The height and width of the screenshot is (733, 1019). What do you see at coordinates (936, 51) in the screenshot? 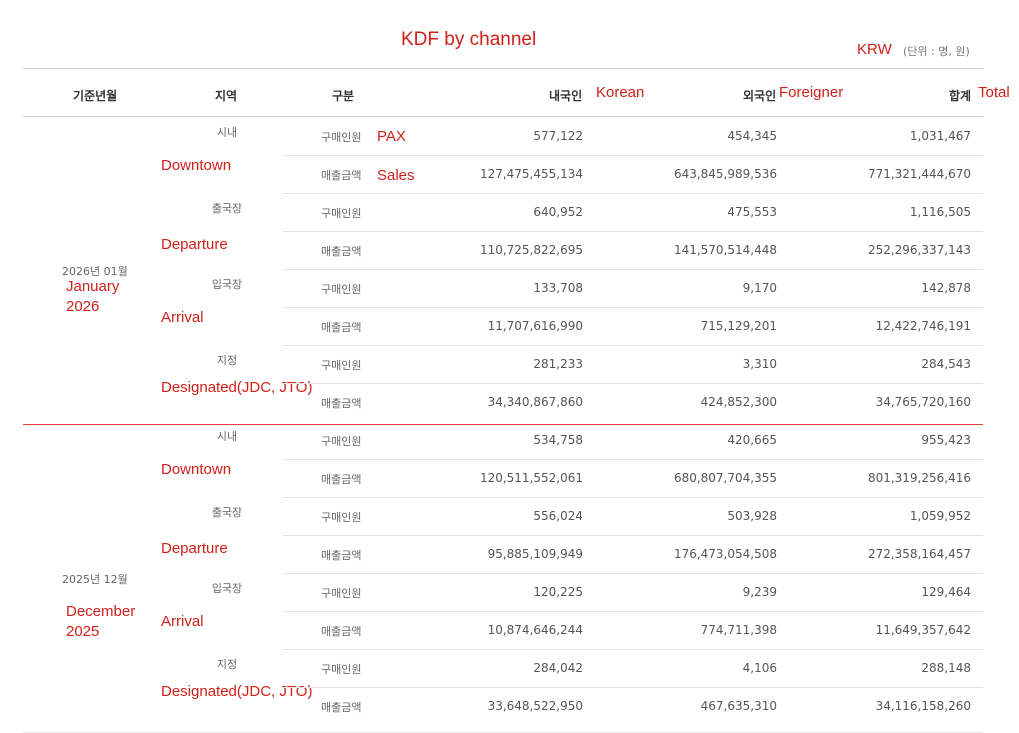
I see `unit-note: (단위 : 명, 원)` at bounding box center [936, 51].